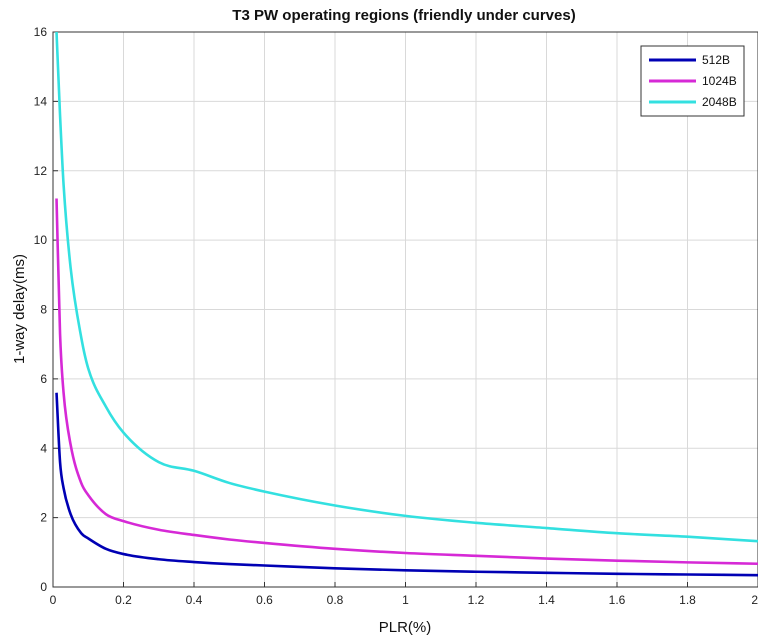 The width and height of the screenshot is (758, 641). What do you see at coordinates (405, 600) in the screenshot?
I see `x-tick-label: 1` at bounding box center [405, 600].